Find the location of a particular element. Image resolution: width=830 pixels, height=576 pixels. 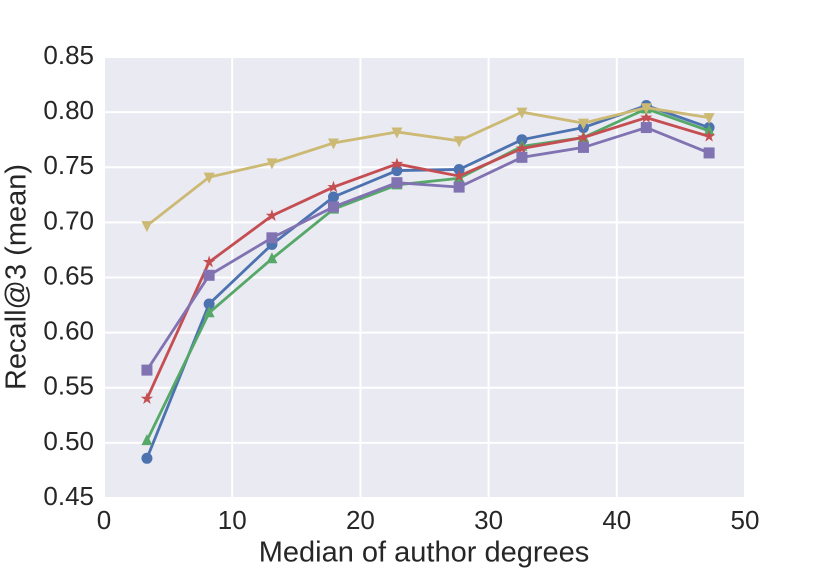

x-tick-label: 30 is located at coordinates (488, 520).